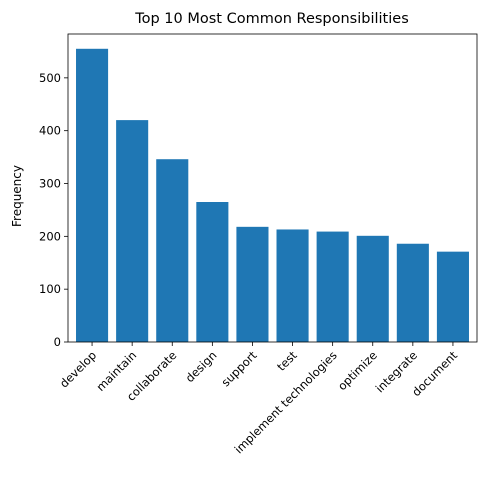 The height and width of the screenshot is (489, 490). What do you see at coordinates (50, 289) in the screenshot?
I see `y-tick-label: 100` at bounding box center [50, 289].